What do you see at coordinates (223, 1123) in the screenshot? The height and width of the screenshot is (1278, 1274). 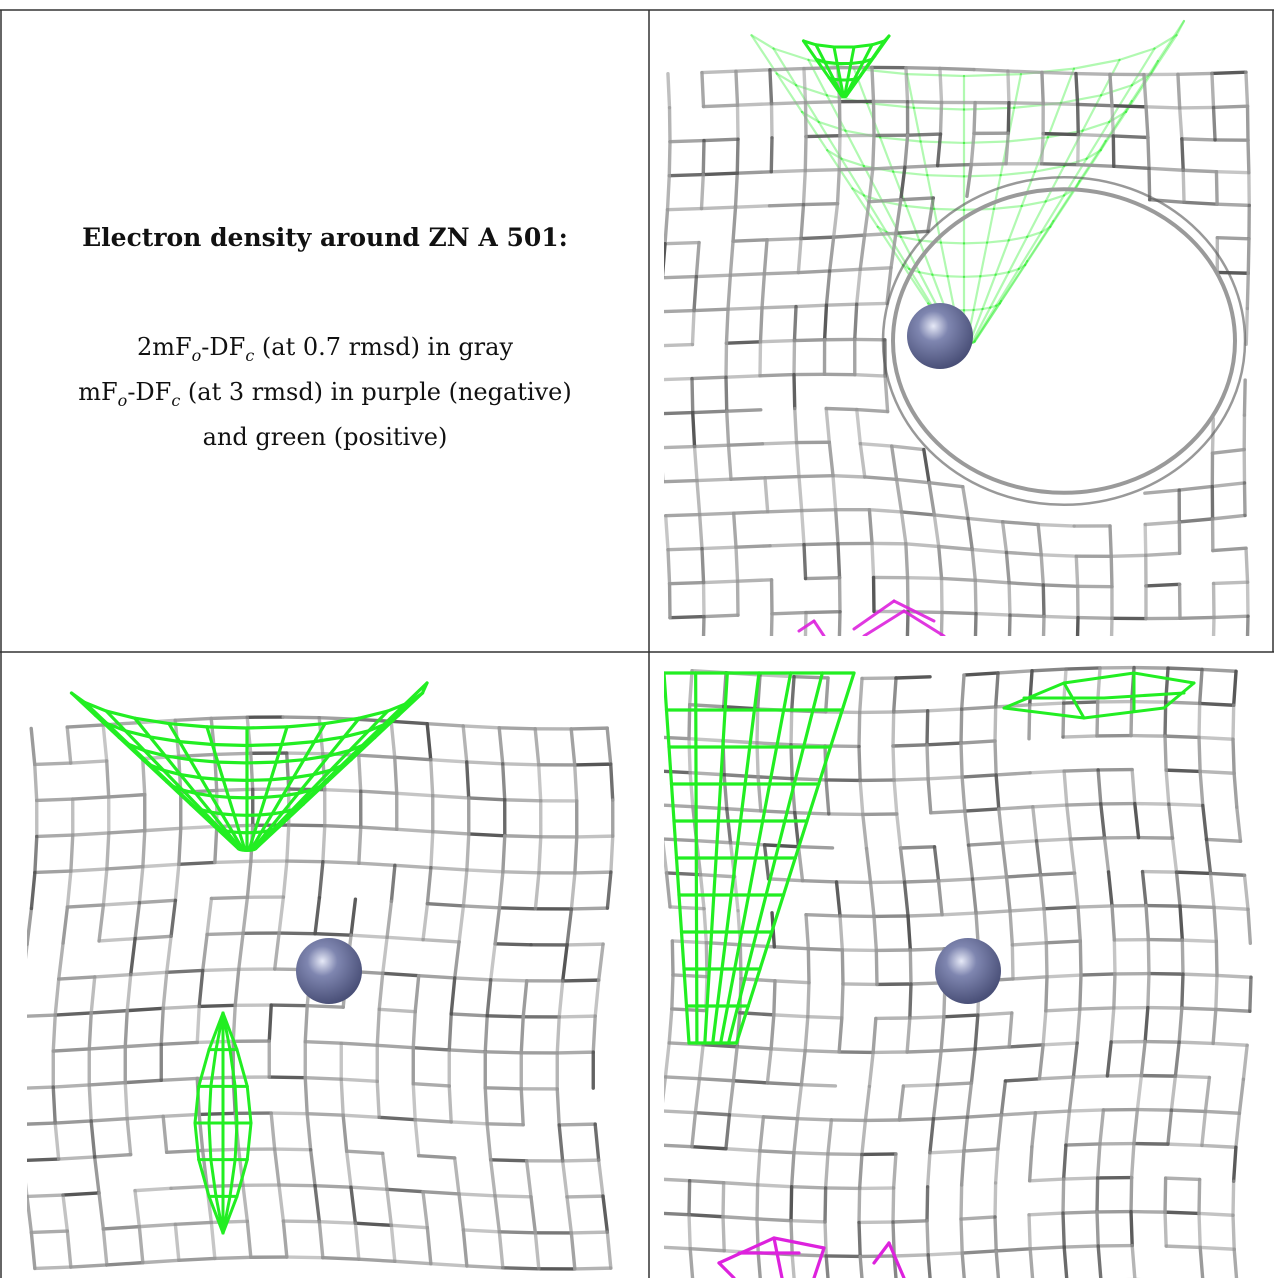 I see `difference-density-positive-lower` at bounding box center [223, 1123].